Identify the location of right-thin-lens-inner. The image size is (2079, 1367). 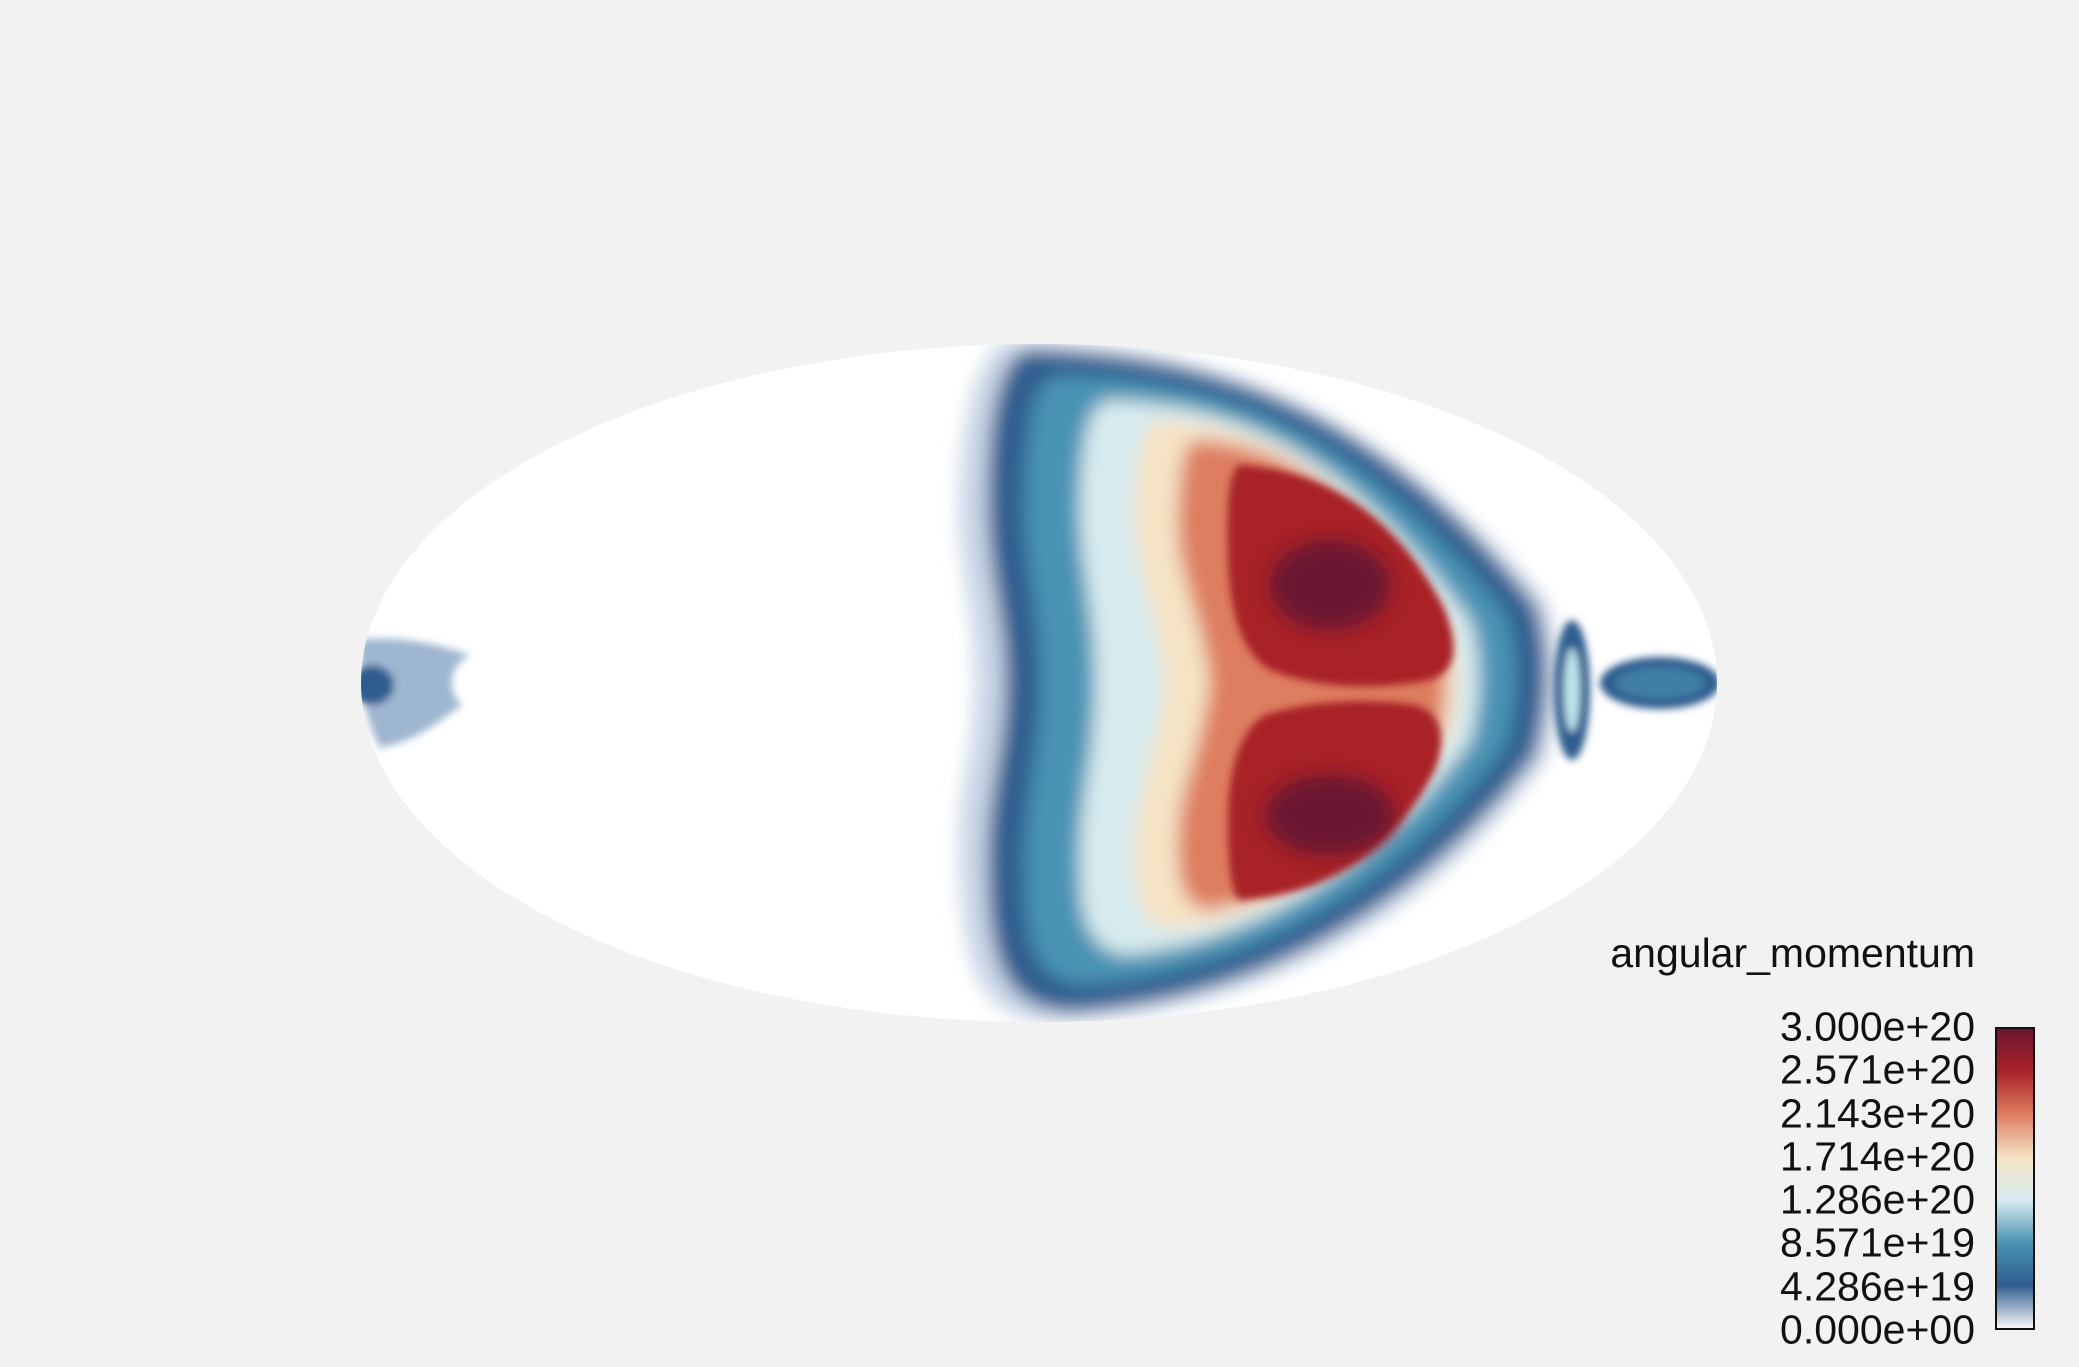
(1572, 690).